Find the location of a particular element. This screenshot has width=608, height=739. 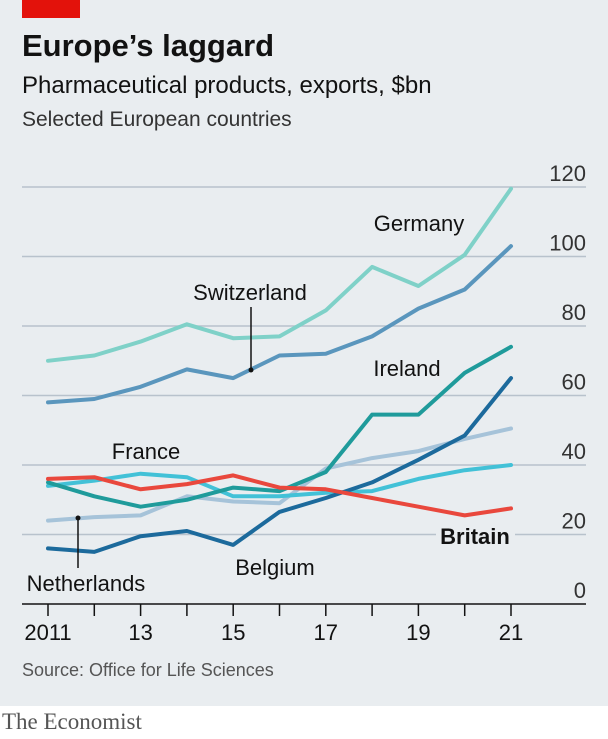

x-tick-label: 13 is located at coordinates (140, 632).